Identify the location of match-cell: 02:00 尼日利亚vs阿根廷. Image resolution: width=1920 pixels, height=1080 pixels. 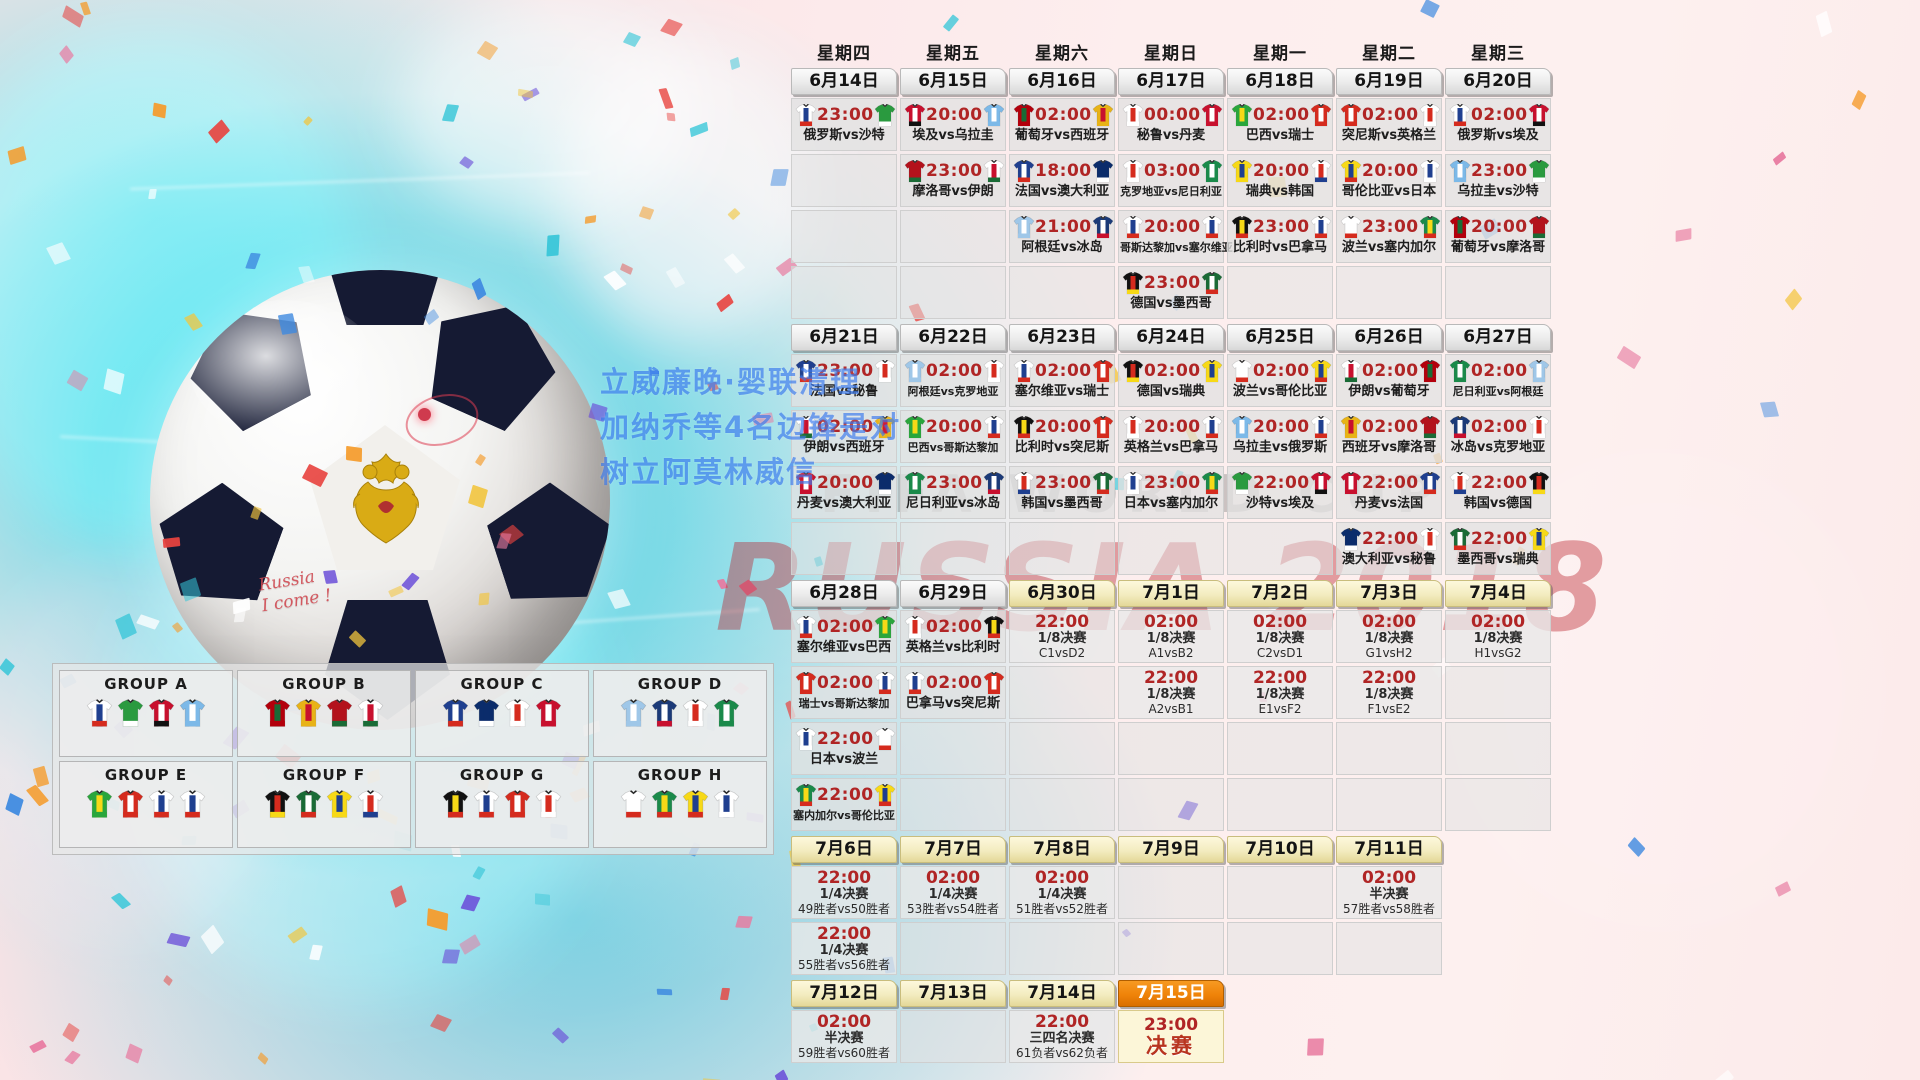
(1498, 380).